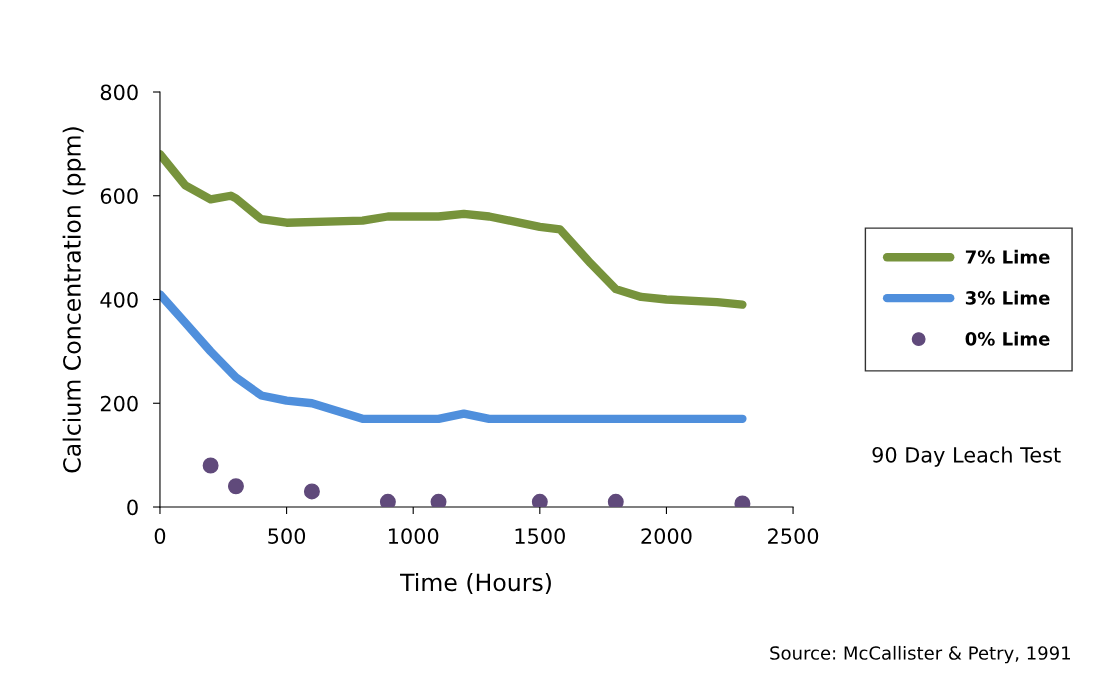  Describe the element at coordinates (160, 536) in the screenshot. I see `x-tick-label: 0` at that location.